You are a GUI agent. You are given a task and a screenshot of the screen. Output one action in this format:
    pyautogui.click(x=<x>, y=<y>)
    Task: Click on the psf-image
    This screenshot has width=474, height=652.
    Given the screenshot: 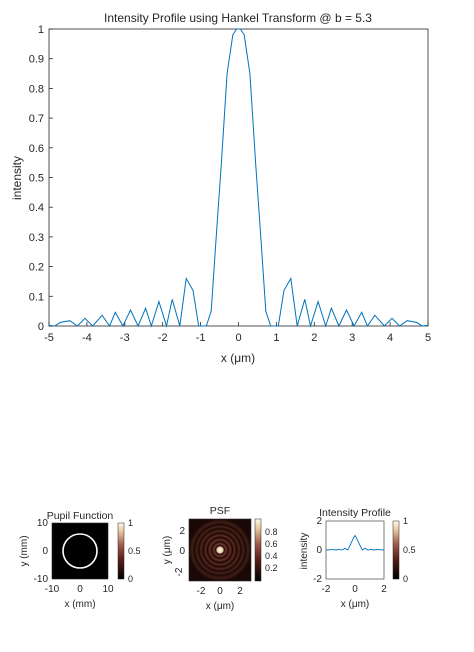 What is the action you would take?
    pyautogui.click(x=220, y=550)
    